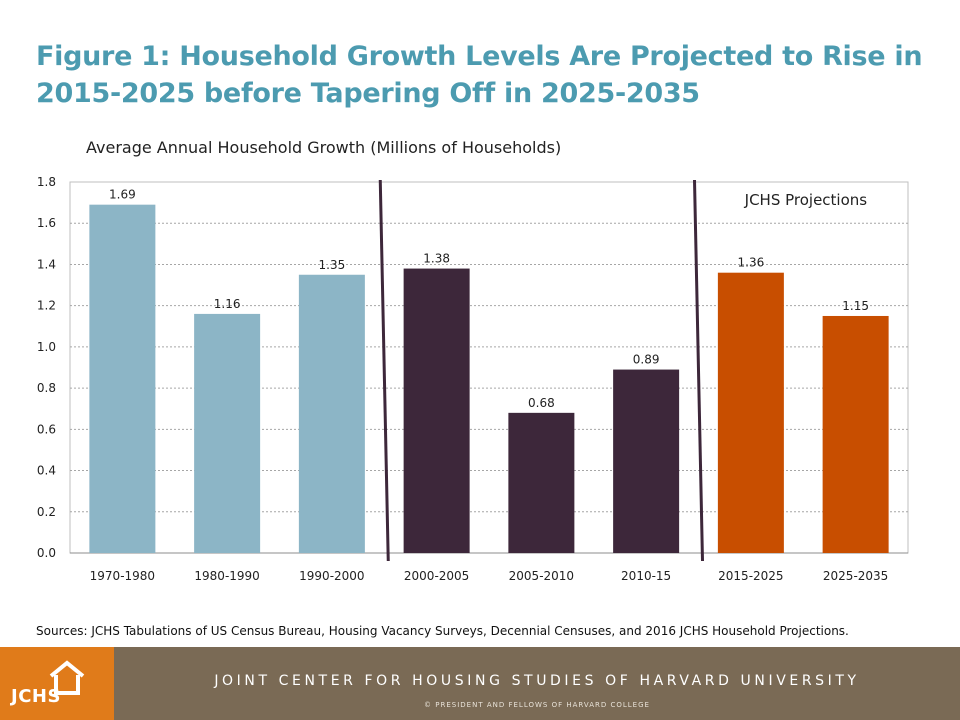 The image size is (960, 720). I want to click on y-tick-label: 0.8, so click(46, 388).